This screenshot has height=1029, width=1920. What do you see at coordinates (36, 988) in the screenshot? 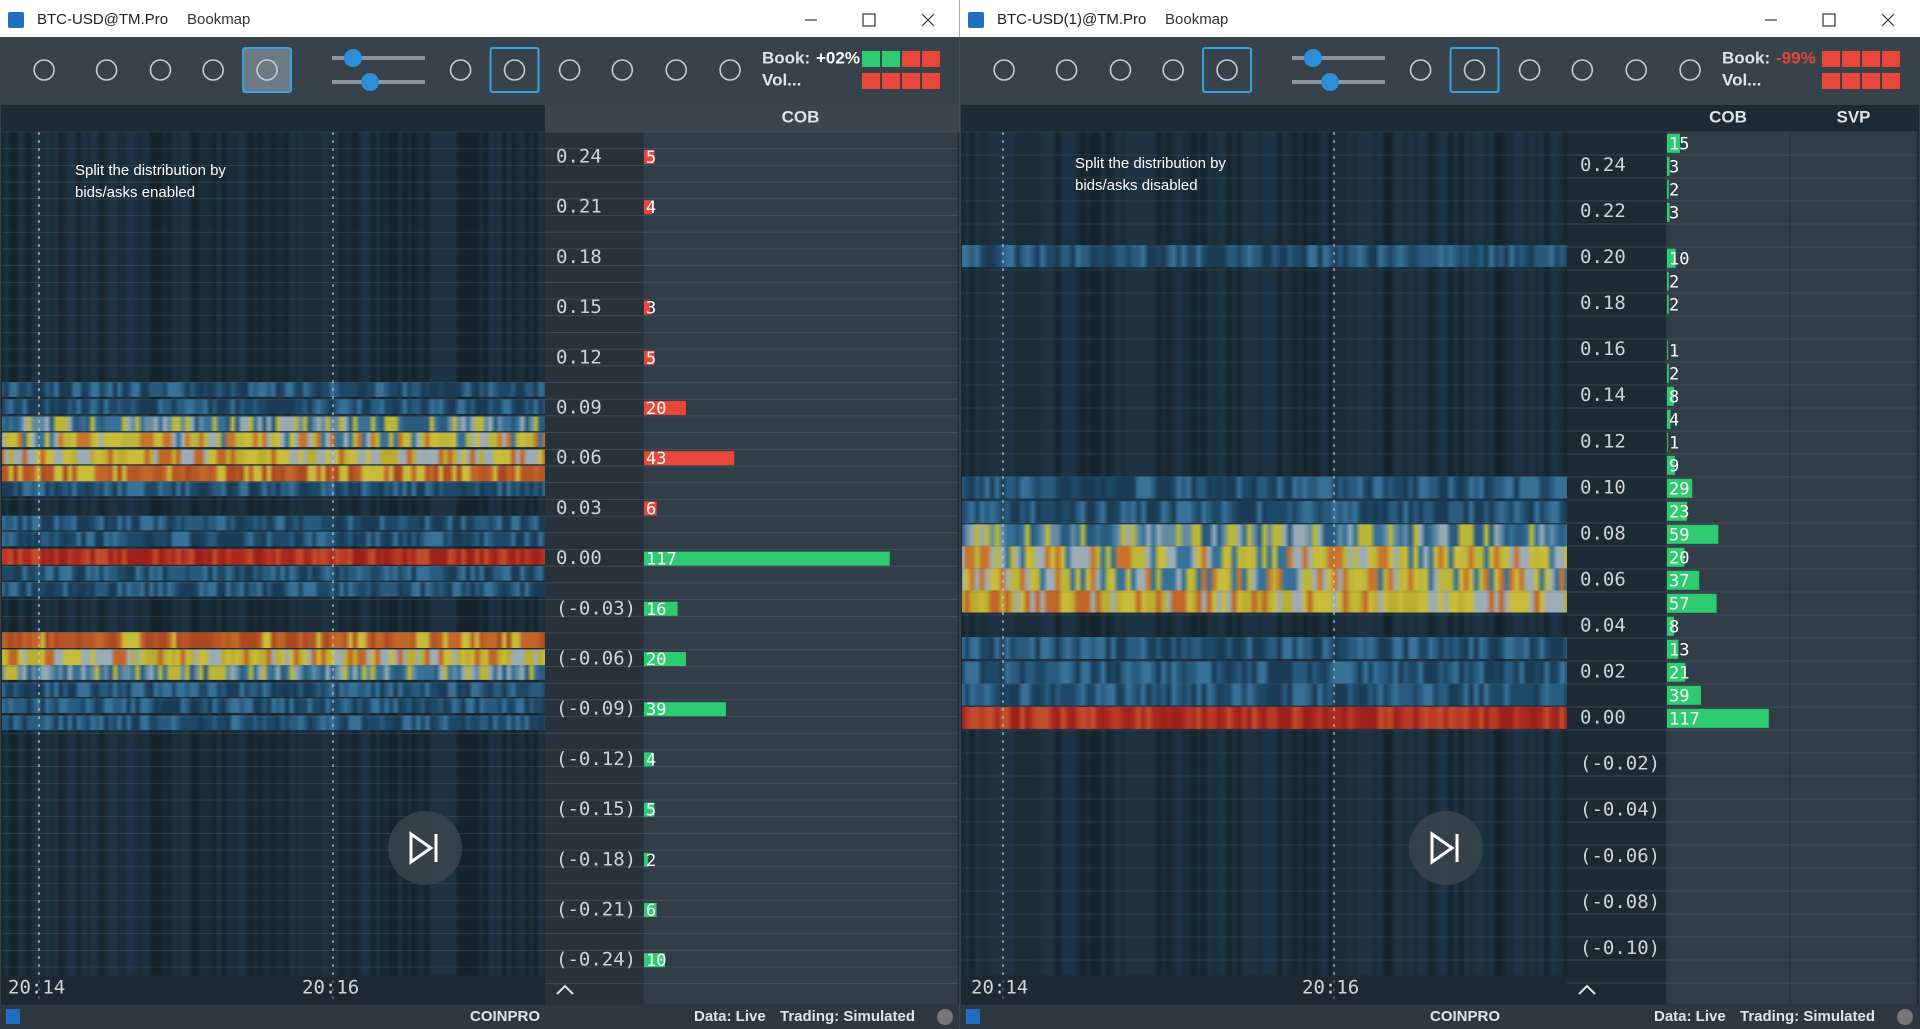
I see `time-label: 20:14` at bounding box center [36, 988].